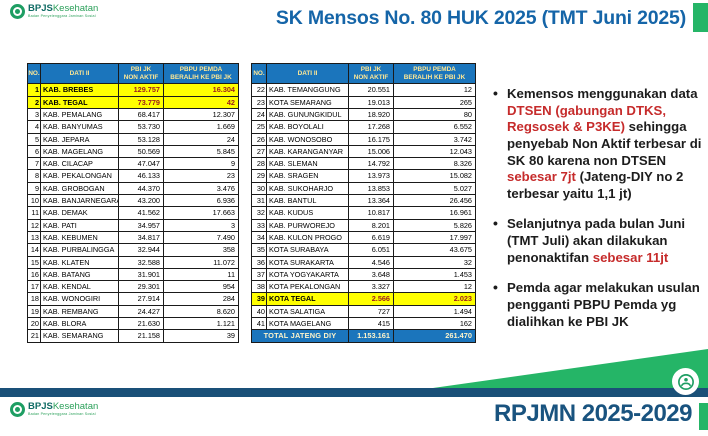  I want to click on row-pbi-nonaktif: 3.327, so click(371, 287).